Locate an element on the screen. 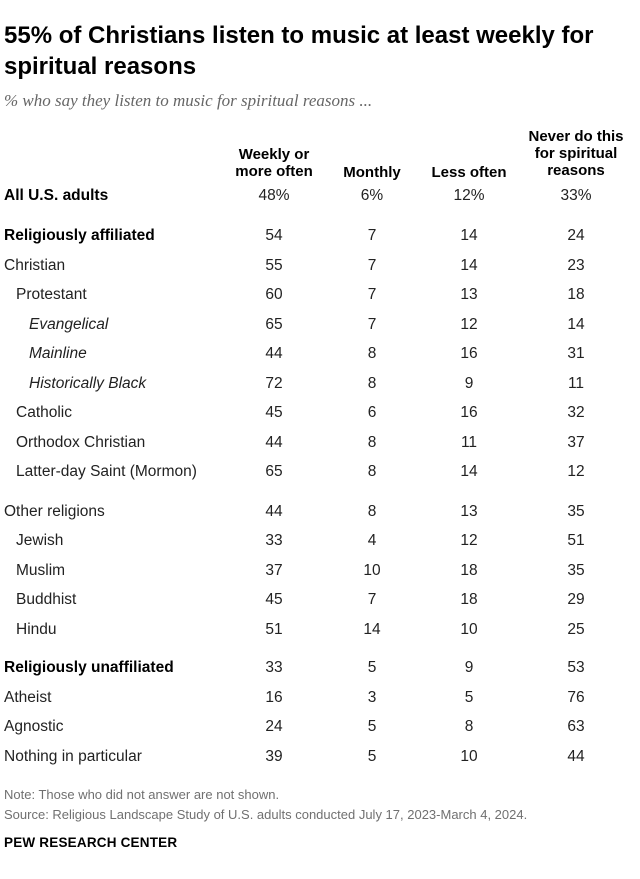 This screenshot has width=640, height=879. table-cell: 53 is located at coordinates (576, 667).